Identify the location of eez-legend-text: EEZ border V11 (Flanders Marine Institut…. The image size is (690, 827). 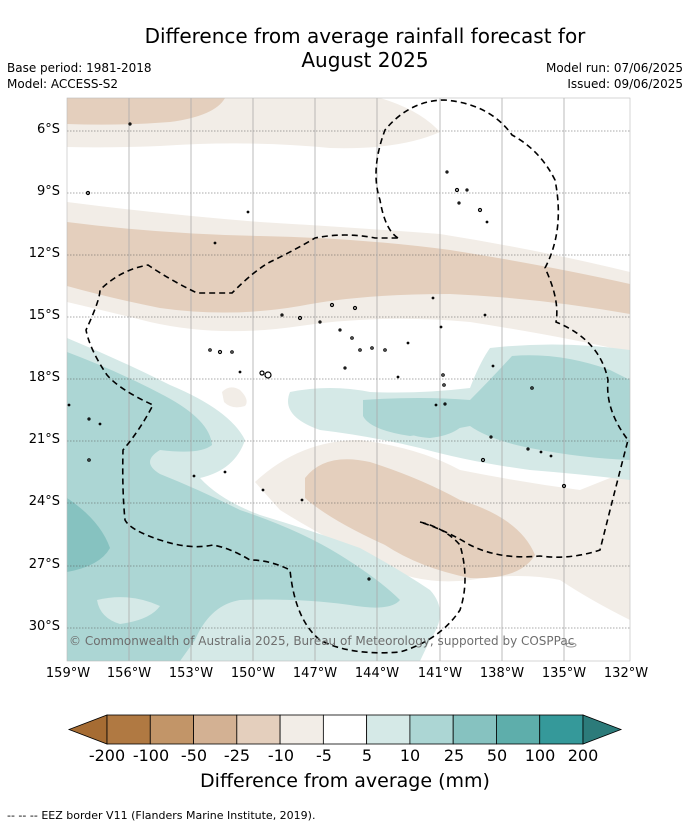
(178, 815).